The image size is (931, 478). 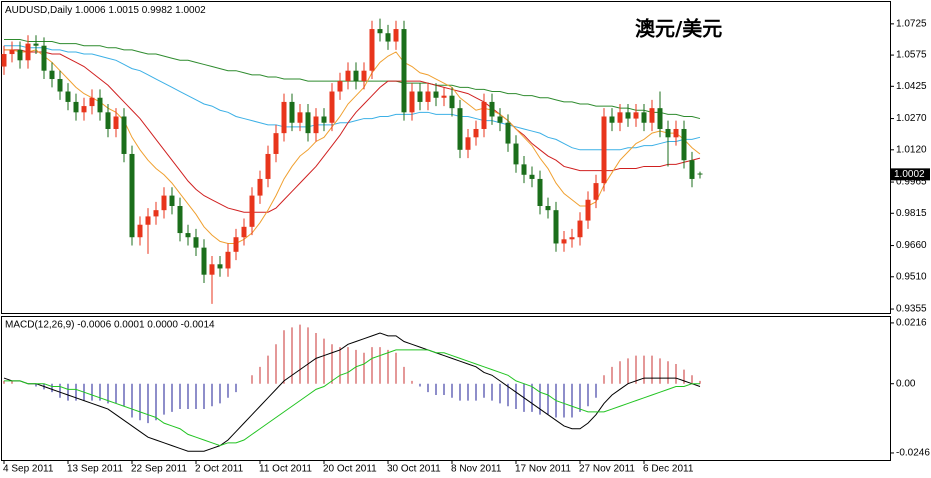 What do you see at coordinates (95, 469) in the screenshot?
I see `x-tick-label: 13 Sep 2011` at bounding box center [95, 469].